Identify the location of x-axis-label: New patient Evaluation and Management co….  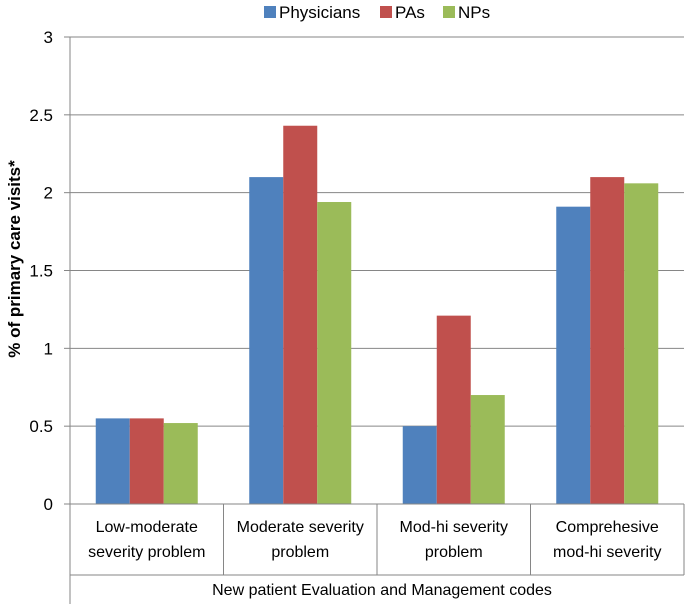
(382, 590).